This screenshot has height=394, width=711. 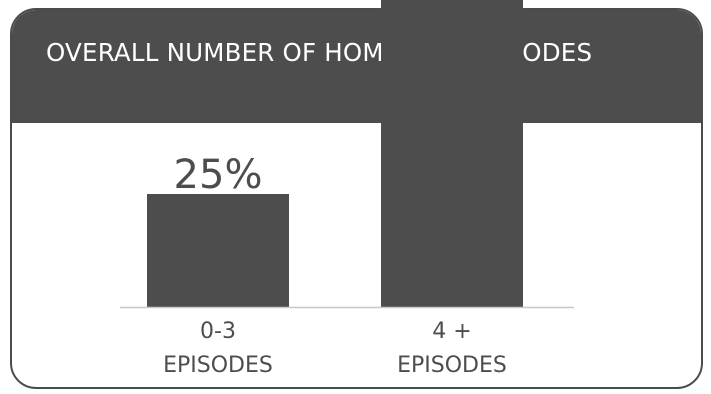 What do you see at coordinates (218, 331) in the screenshot?
I see `category-label-1-line-1: 0-3` at bounding box center [218, 331].